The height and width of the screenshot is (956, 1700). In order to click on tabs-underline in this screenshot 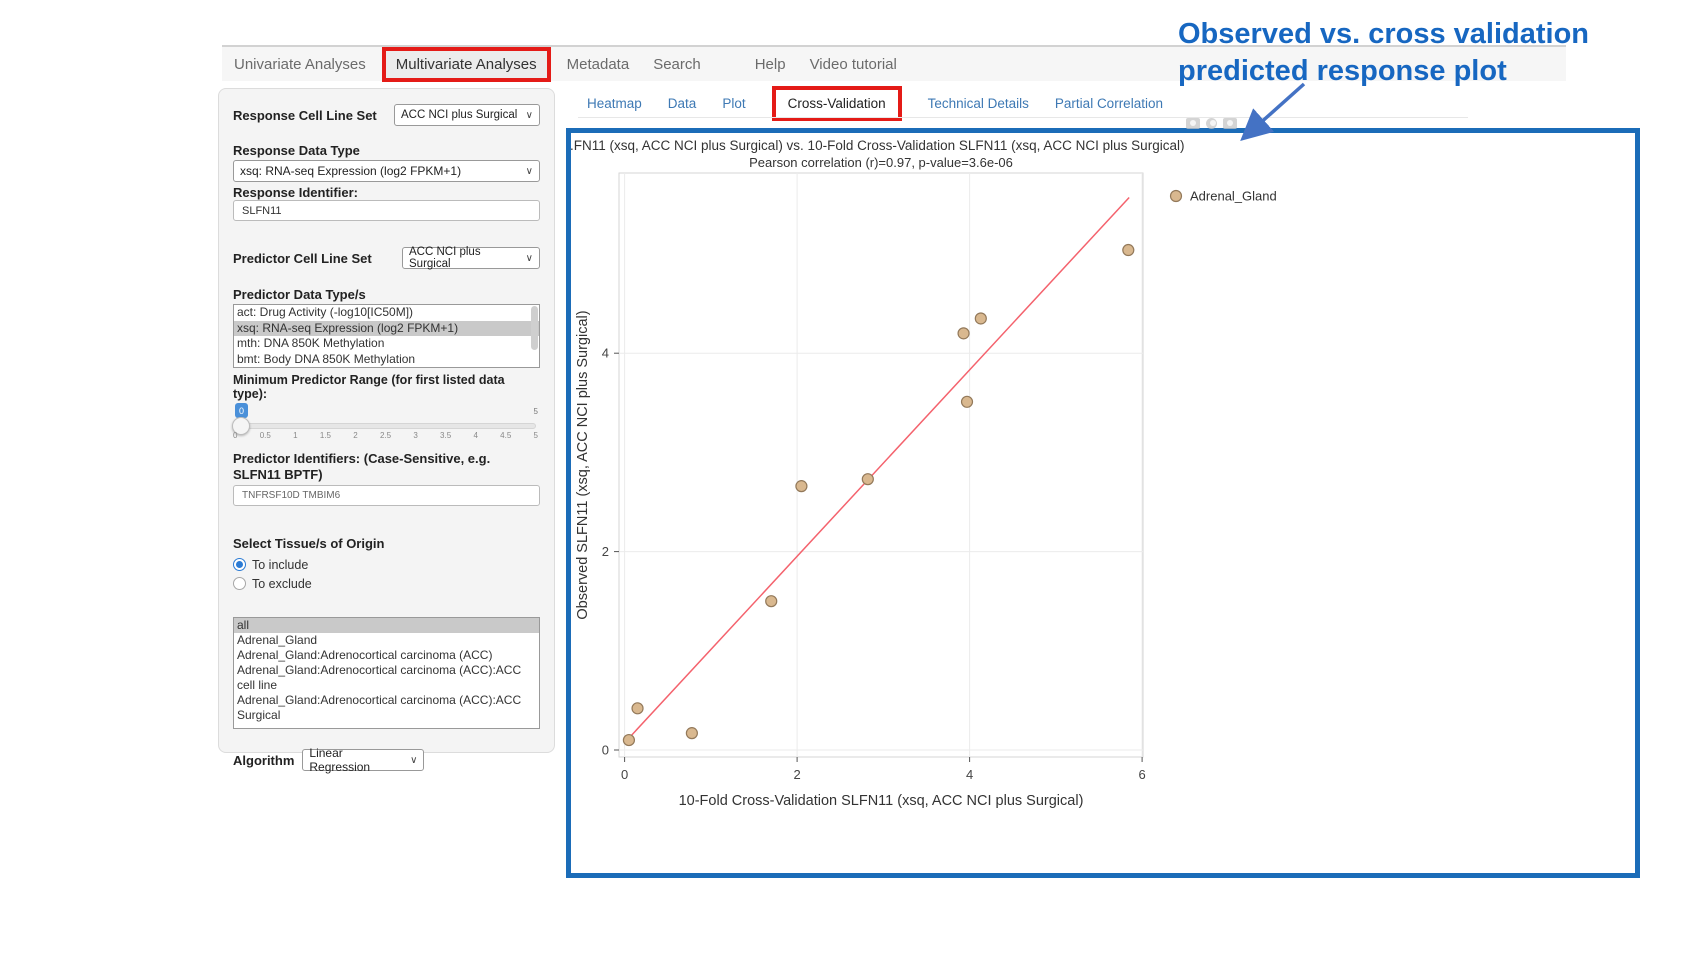, I will do `click(1023, 117)`.